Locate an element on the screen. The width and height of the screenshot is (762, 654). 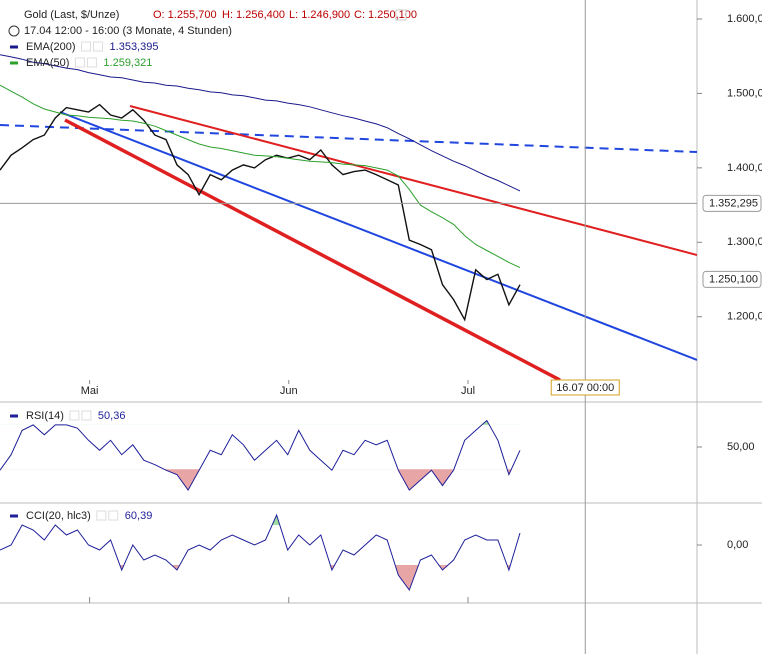
symbol: Gold (Last, $/Unze) is located at coordinates (71, 15).